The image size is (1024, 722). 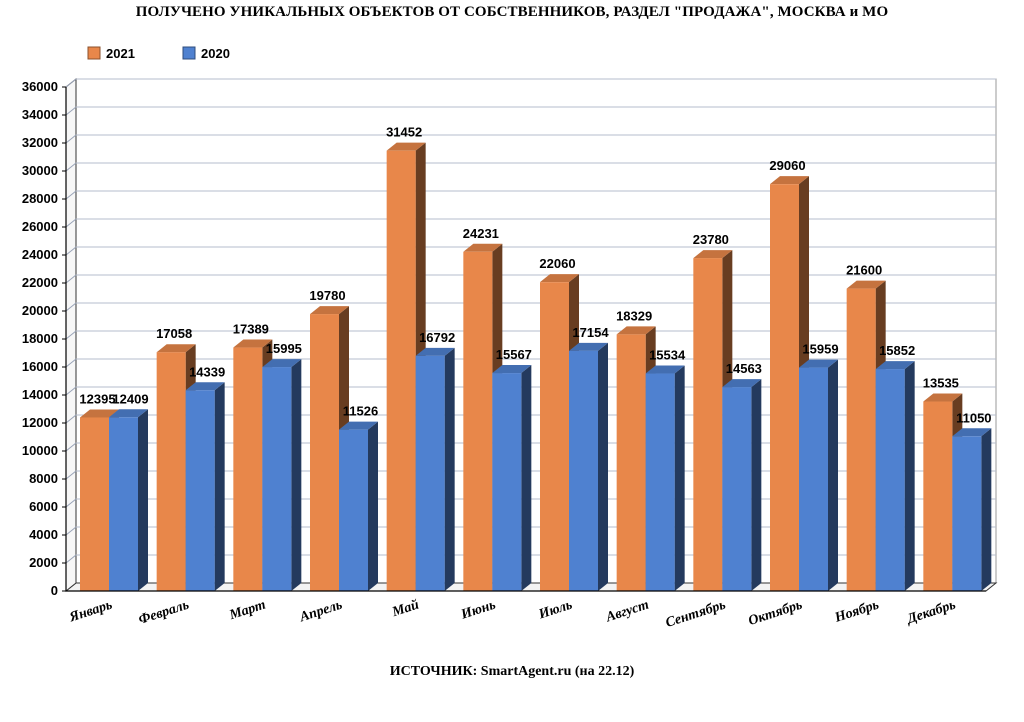 What do you see at coordinates (40, 86) in the screenshot?
I see `y-tick-label: 36000` at bounding box center [40, 86].